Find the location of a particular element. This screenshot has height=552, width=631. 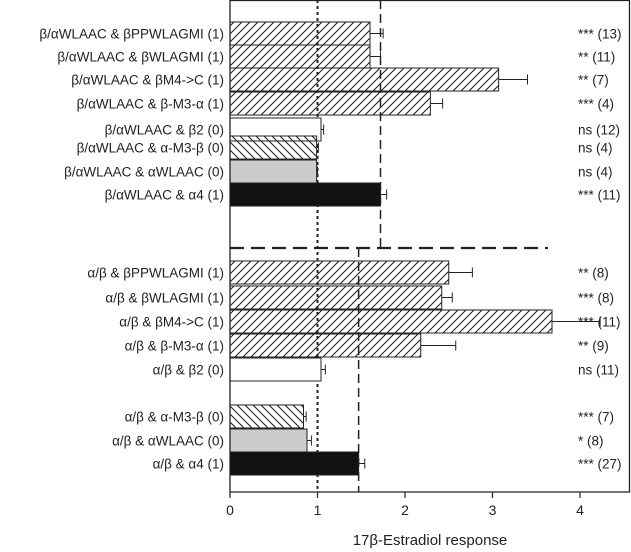

x-tick-label-2: 2 is located at coordinates (405, 510).